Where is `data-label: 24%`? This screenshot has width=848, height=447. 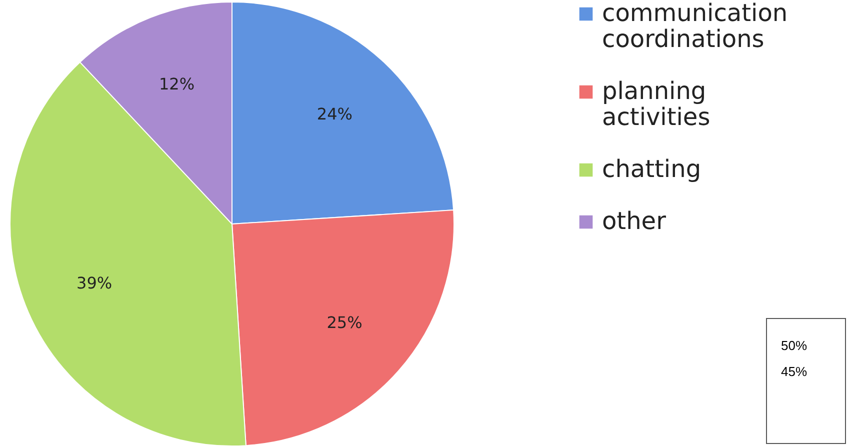 data-label: 24% is located at coordinates (334, 114).